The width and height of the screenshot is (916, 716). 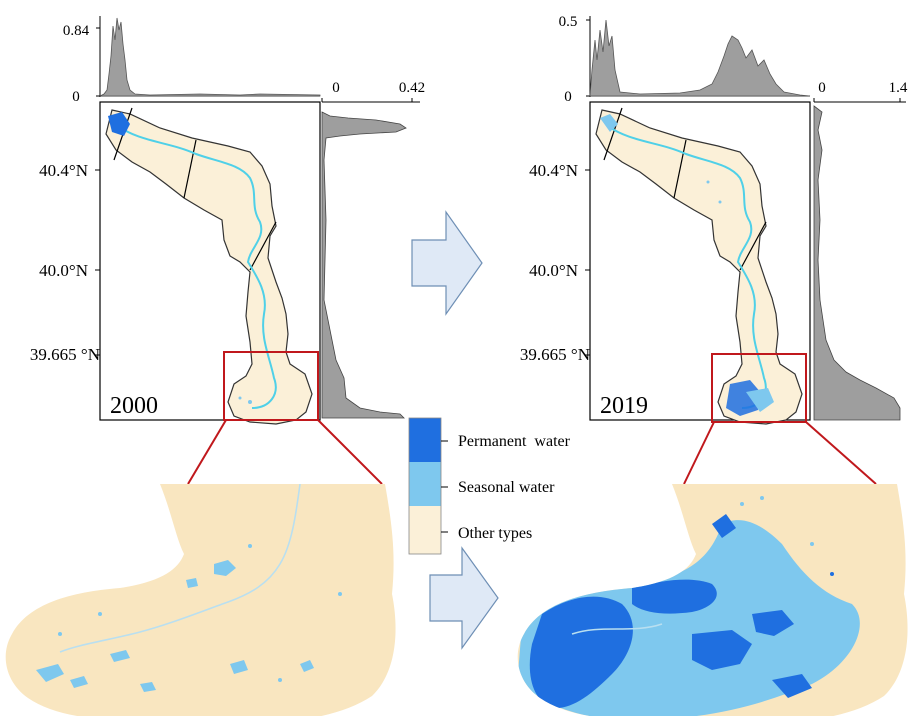 What do you see at coordinates (685, 59) in the screenshot?
I see `top-histogram-2019: 0.5 0` at bounding box center [685, 59].